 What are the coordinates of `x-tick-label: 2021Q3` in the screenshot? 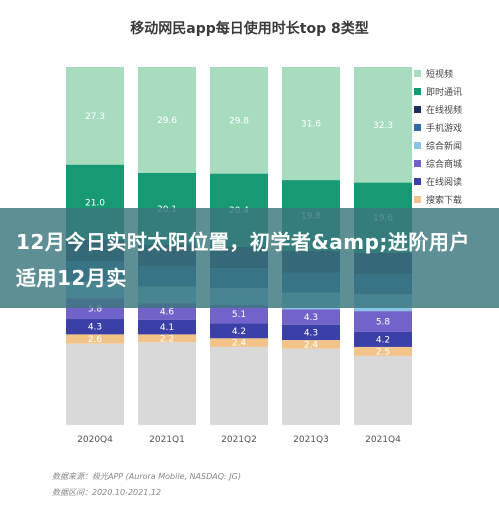 It's located at (311, 440).